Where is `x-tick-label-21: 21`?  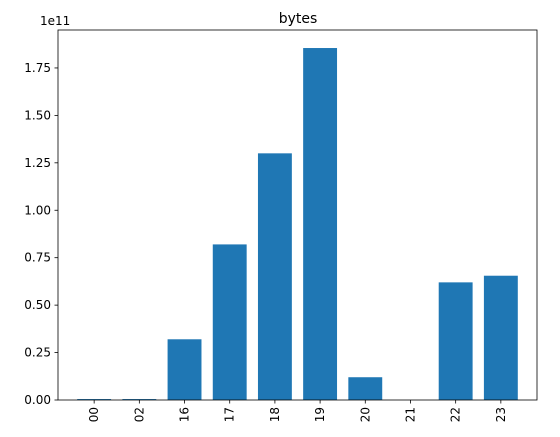
x-tick-label-21: 21 is located at coordinates (410, 414).